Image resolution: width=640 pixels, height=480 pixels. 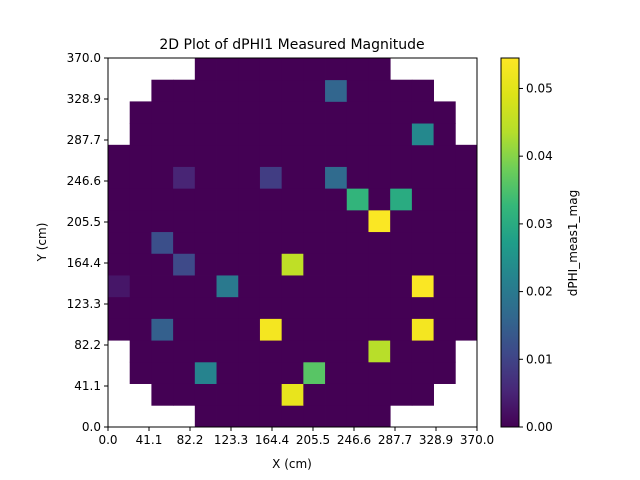 What do you see at coordinates (395, 440) in the screenshot?
I see `x-tick-label: 287.7` at bounding box center [395, 440].